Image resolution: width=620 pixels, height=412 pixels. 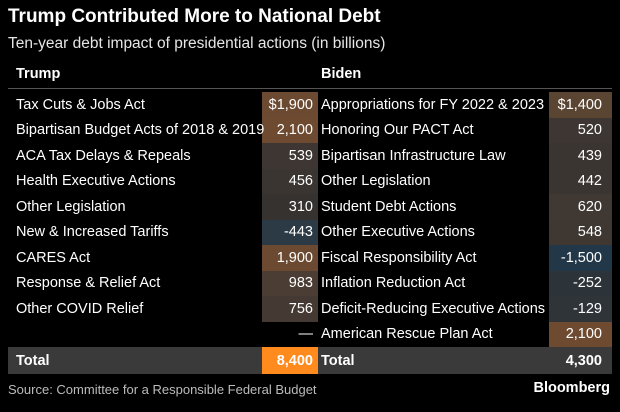 I want to click on table-row: — American Rescue Plan Act 2,100, so click(x=310, y=334).